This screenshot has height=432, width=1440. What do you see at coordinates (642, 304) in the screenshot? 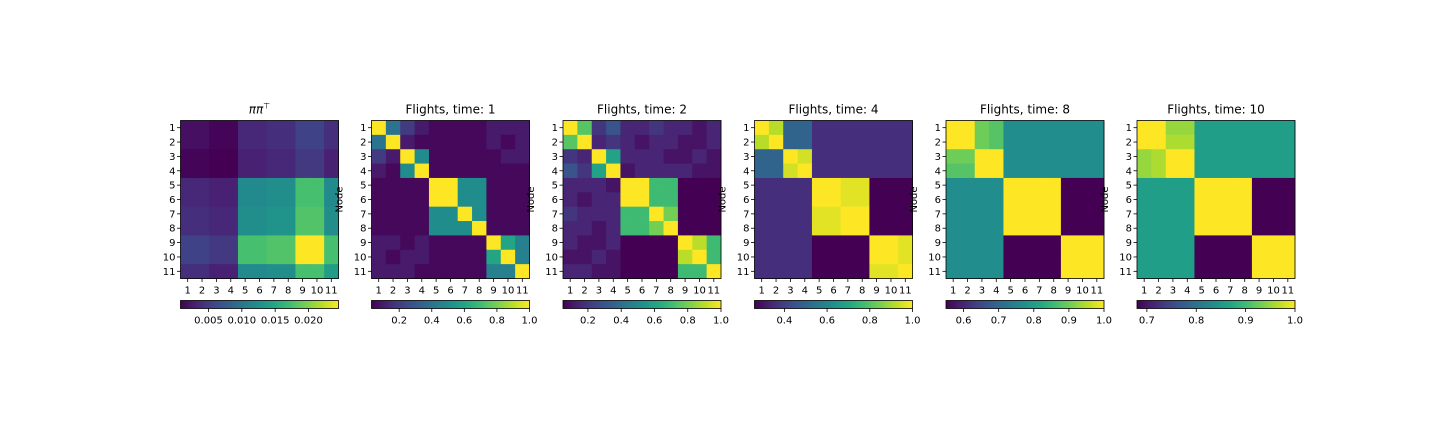
I see `colorbar` at bounding box center [642, 304].